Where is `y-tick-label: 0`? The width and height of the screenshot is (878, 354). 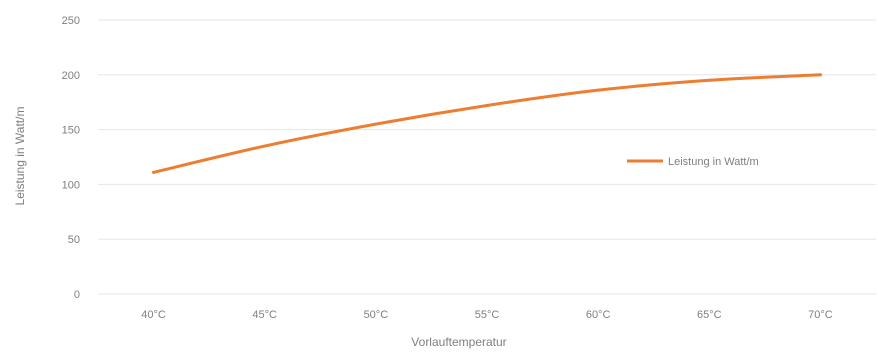
y-tick-label: 0 is located at coordinates (77, 295).